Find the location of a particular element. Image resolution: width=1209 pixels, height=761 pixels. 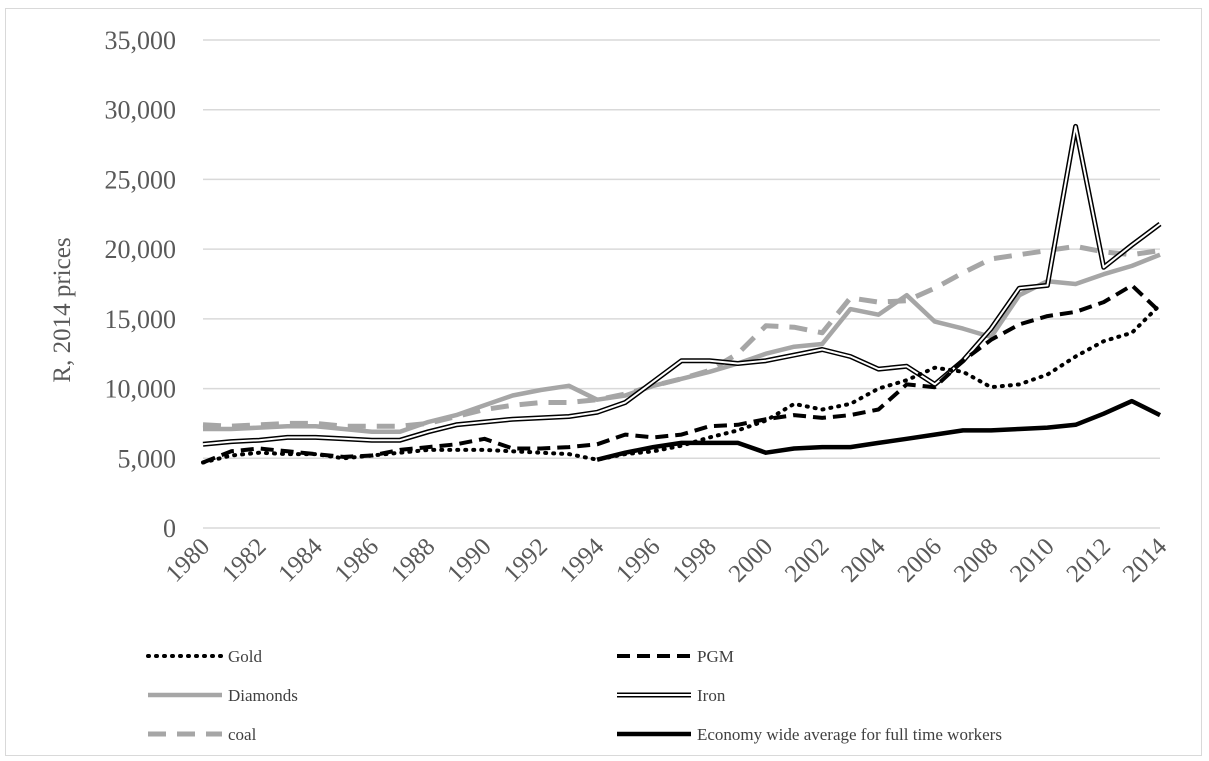

y-tick-label: 5,000 is located at coordinates (147, 458).